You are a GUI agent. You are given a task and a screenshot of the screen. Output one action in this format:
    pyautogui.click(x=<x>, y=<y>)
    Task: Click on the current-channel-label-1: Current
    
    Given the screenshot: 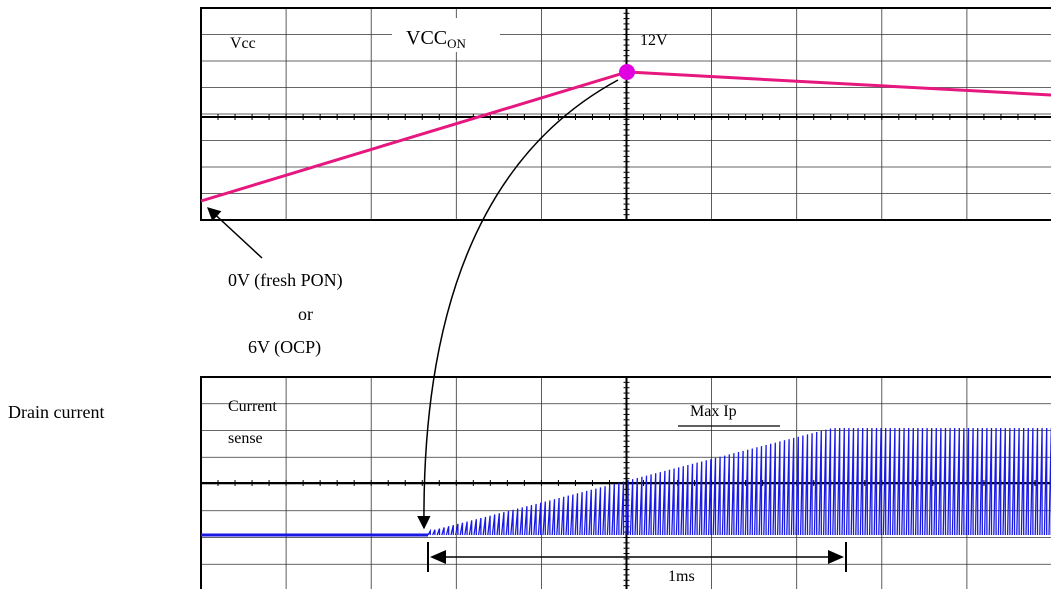 What is the action you would take?
    pyautogui.click(x=252, y=406)
    